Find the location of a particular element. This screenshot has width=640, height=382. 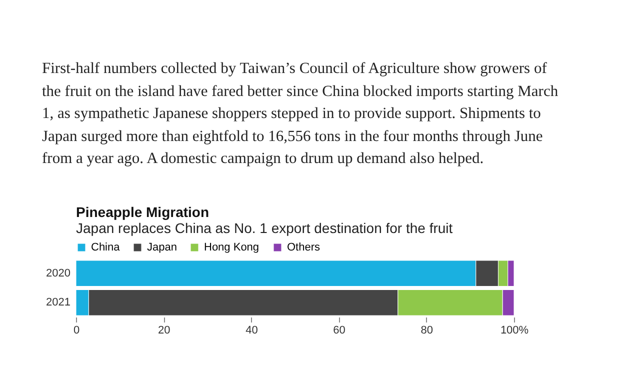

x-tick-label: 40 is located at coordinates (252, 330).